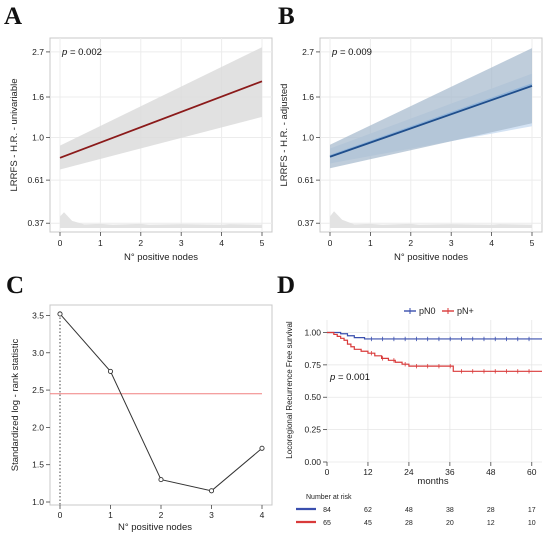  I want to click on hr-line-secondary, so click(431, 120).